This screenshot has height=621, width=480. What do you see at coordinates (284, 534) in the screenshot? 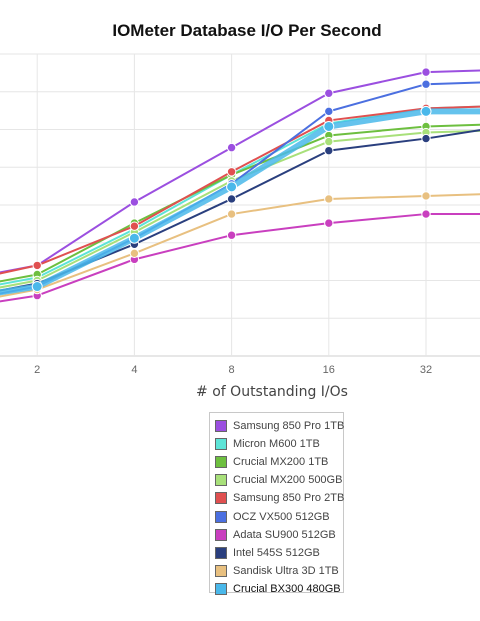
I see `legend-label: Adata SU900 512GB` at bounding box center [284, 534].